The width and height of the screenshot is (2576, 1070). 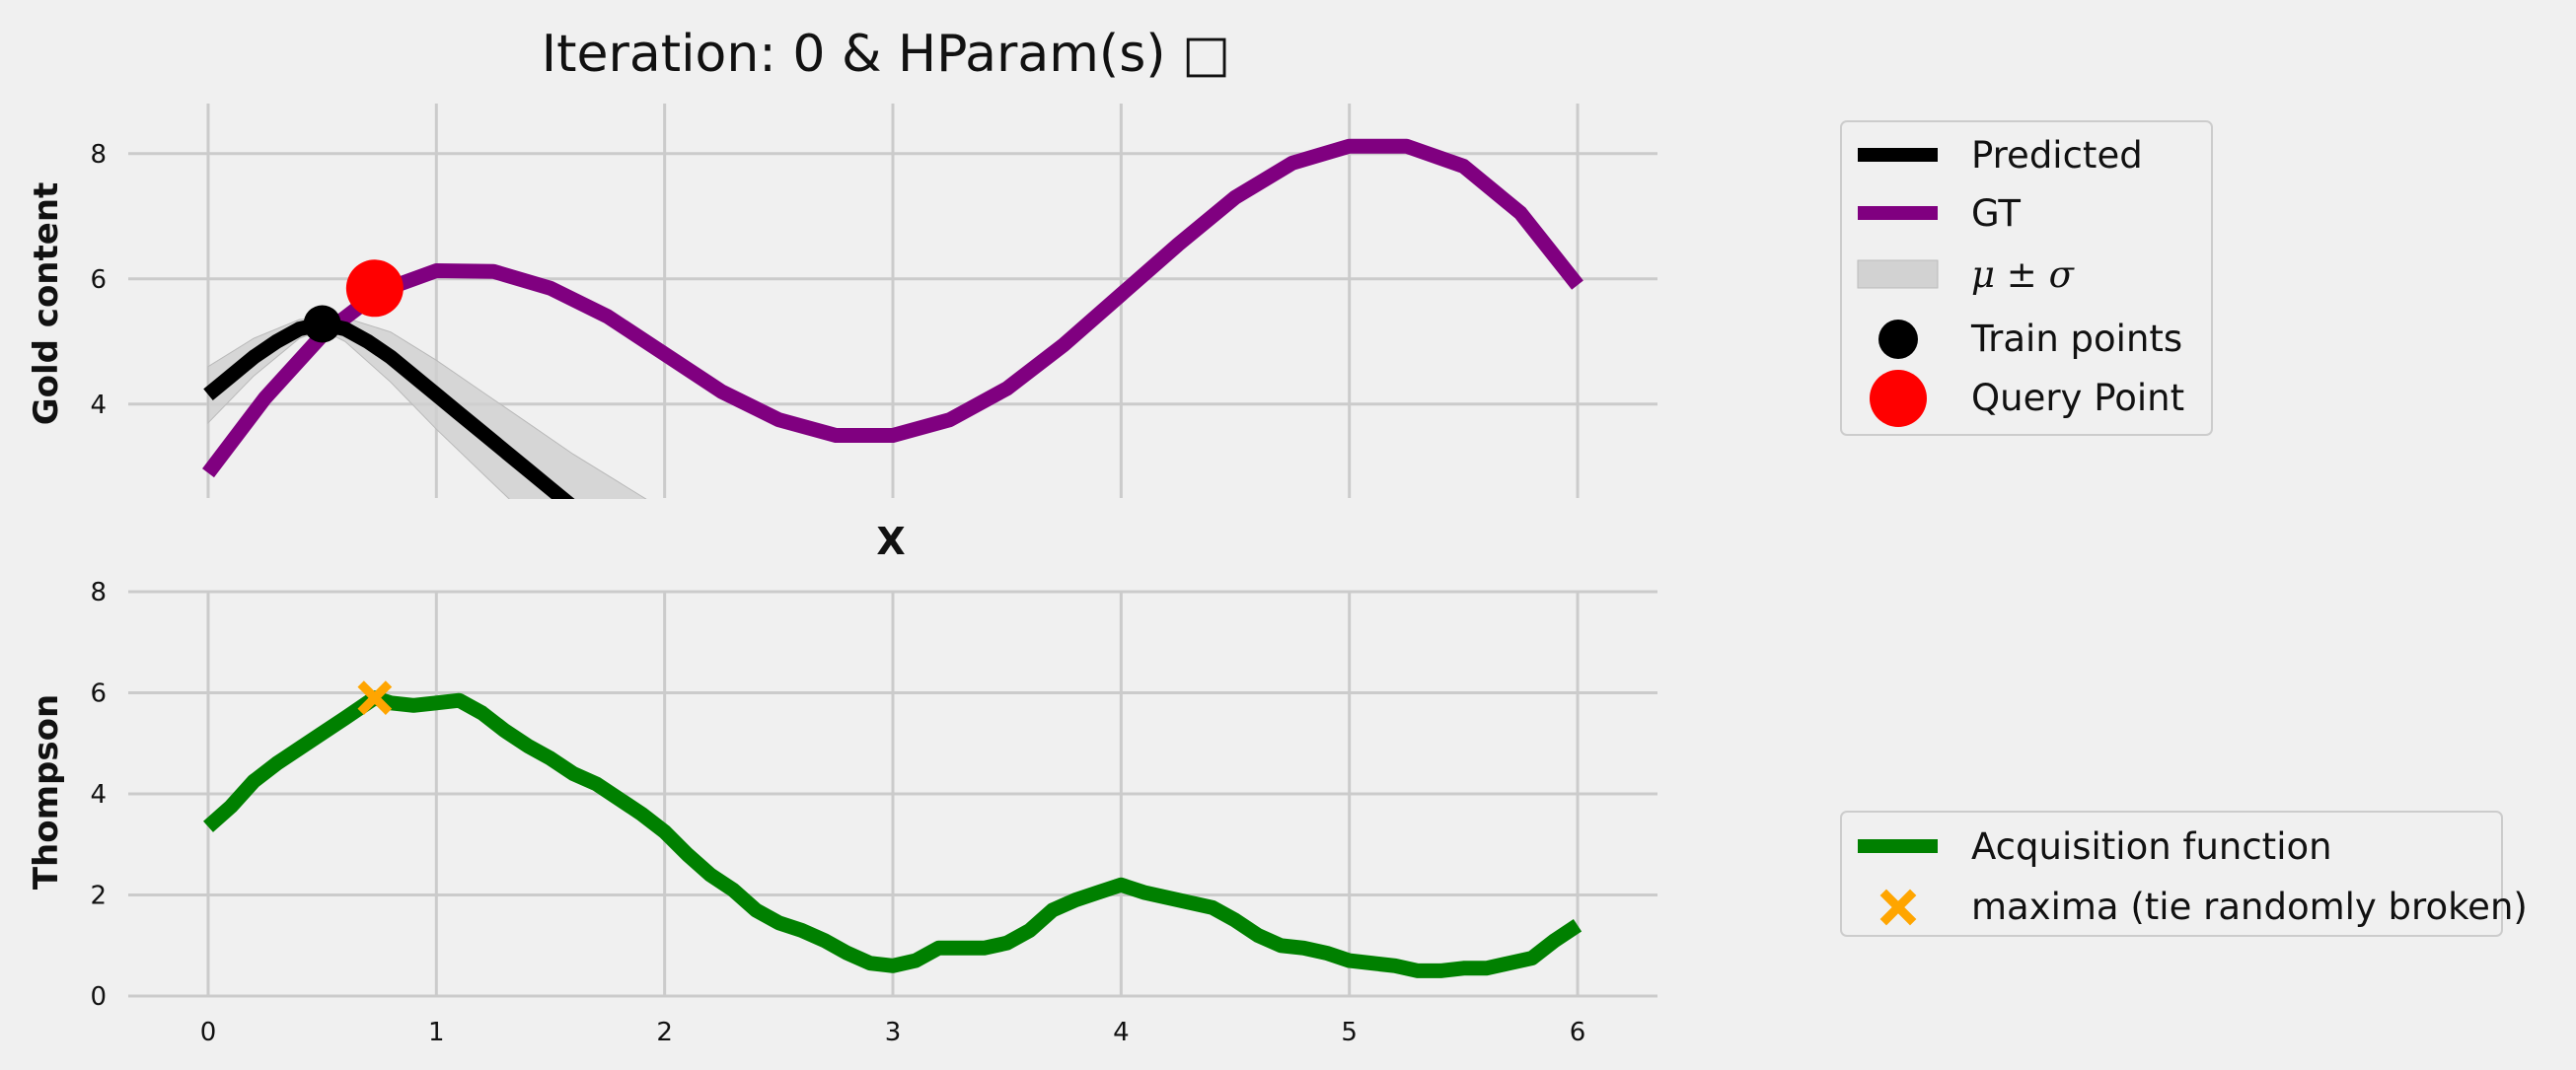 What do you see at coordinates (1578, 1032) in the screenshot?
I see `x-tick-label: 6` at bounding box center [1578, 1032].